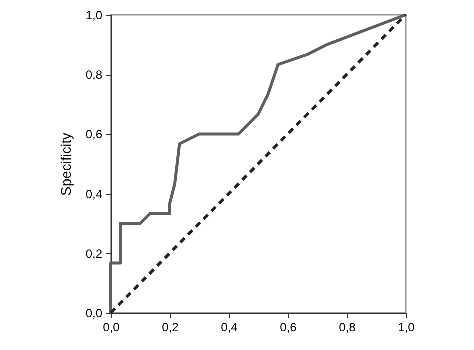 This screenshot has height=350, width=474. What do you see at coordinates (94, 75) in the screenshot?
I see `y-tick-label: 0,8` at bounding box center [94, 75].